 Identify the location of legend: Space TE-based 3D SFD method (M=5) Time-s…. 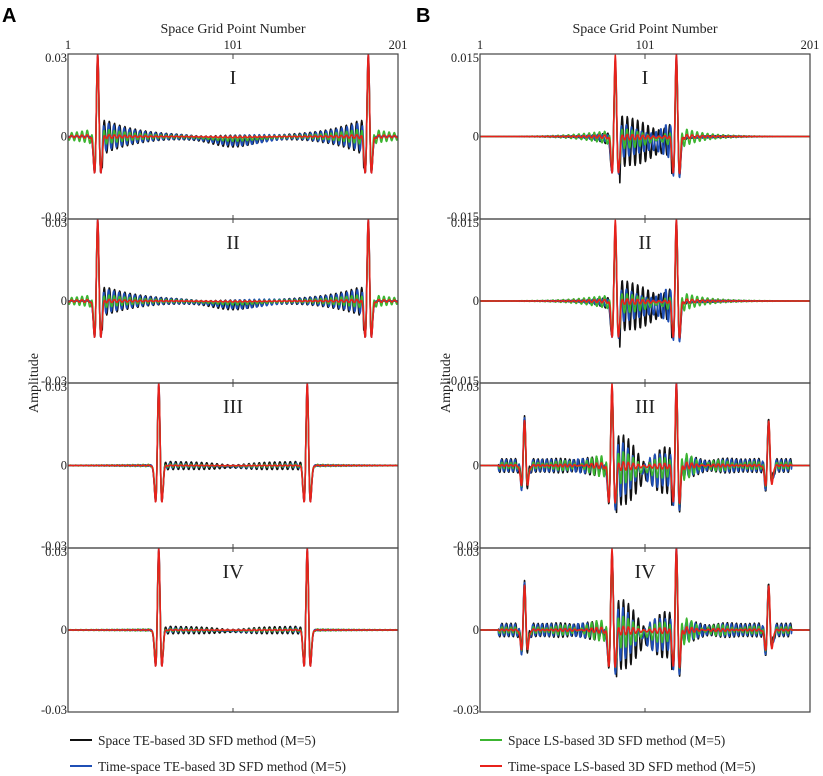
(208, 753).